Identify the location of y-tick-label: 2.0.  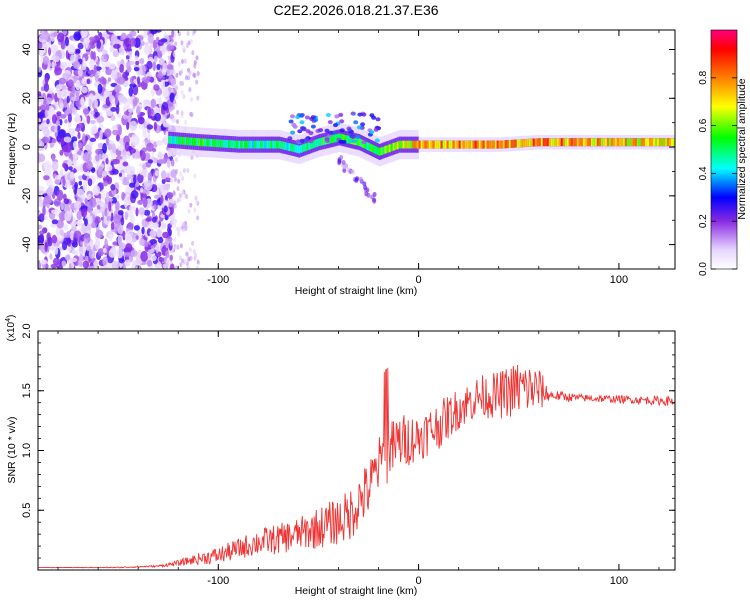
(27, 330).